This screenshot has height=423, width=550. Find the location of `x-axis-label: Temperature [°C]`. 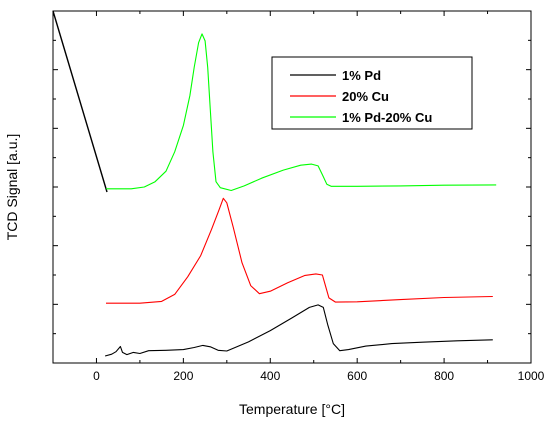

x-axis-label: Temperature [°C] is located at coordinates (292, 409).